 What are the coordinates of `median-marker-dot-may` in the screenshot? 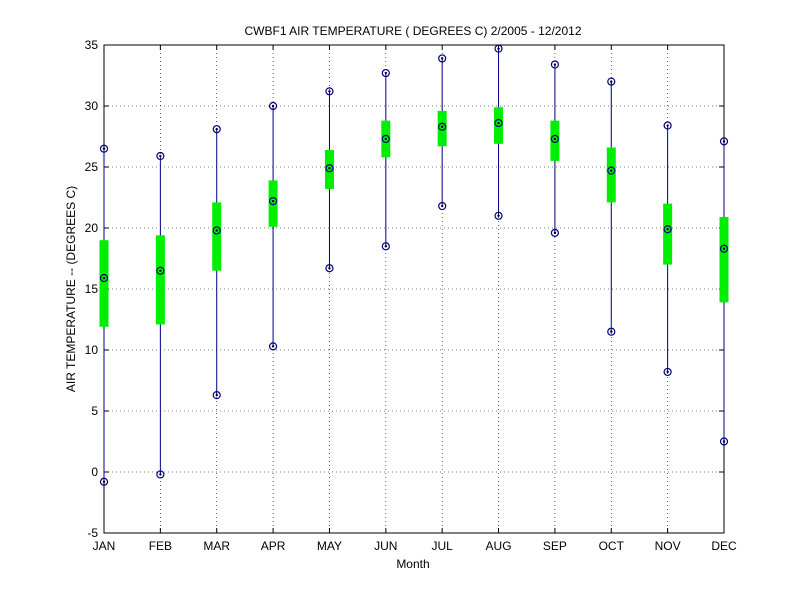 It's located at (329, 168).